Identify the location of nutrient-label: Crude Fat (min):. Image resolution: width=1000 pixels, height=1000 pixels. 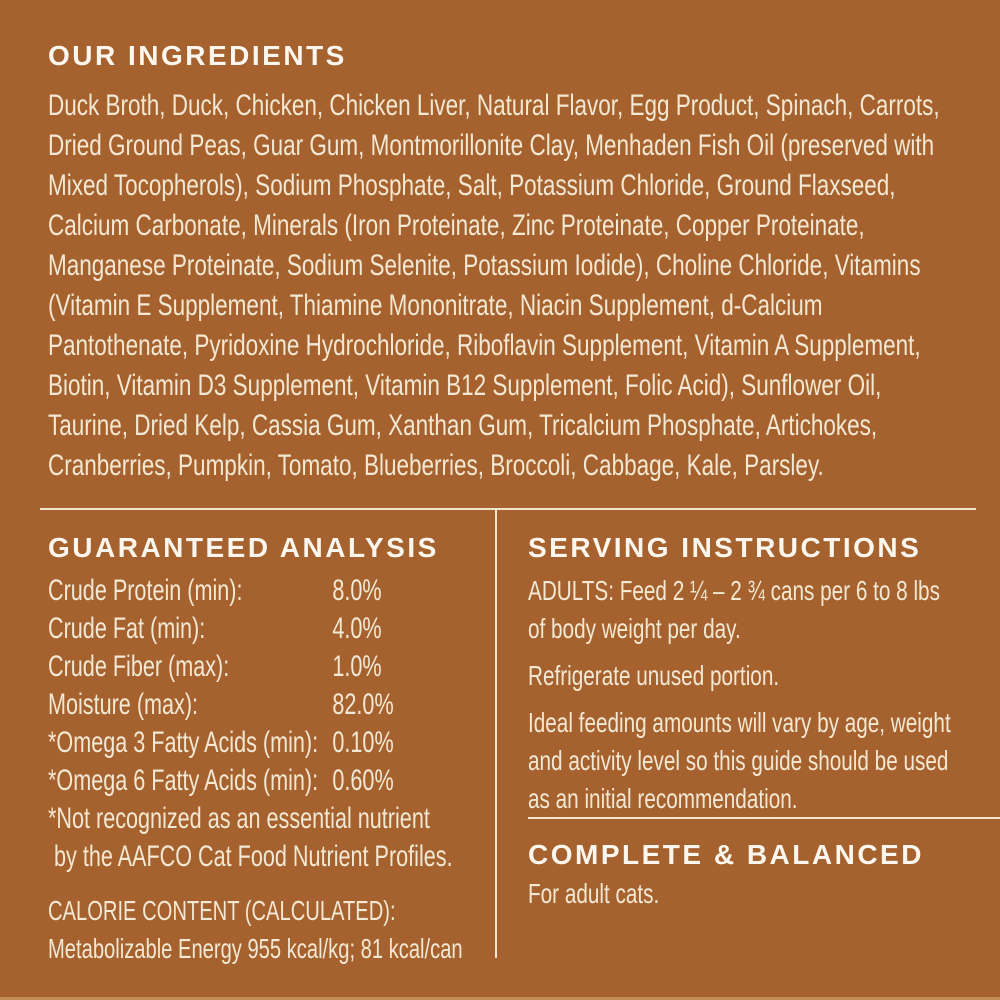
(127, 628).